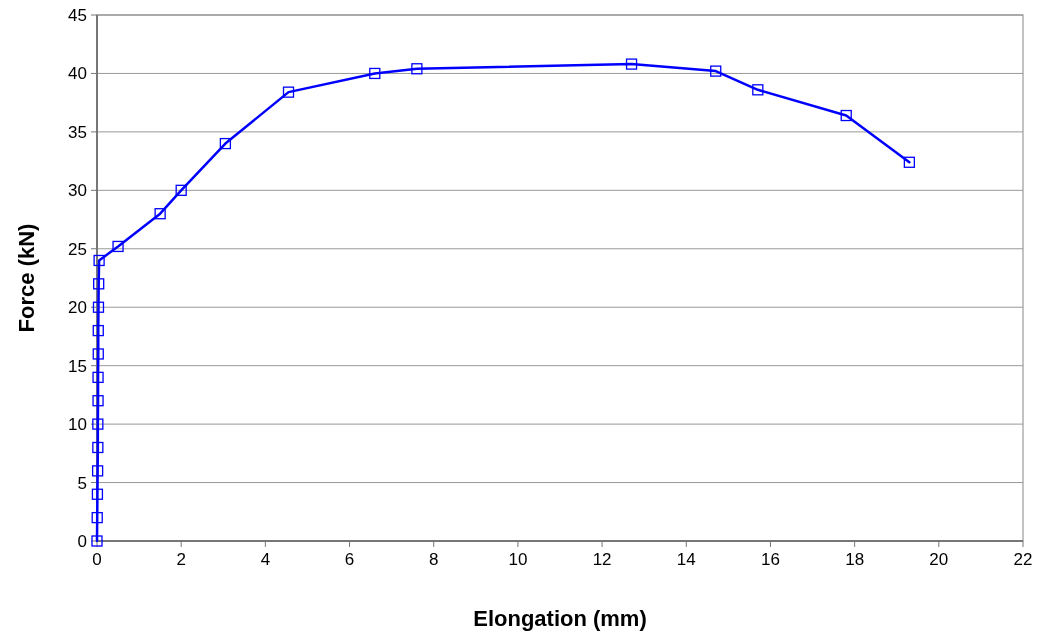 The height and width of the screenshot is (638, 1040). What do you see at coordinates (82, 483) in the screenshot?
I see `y-tick-label: 5` at bounding box center [82, 483].